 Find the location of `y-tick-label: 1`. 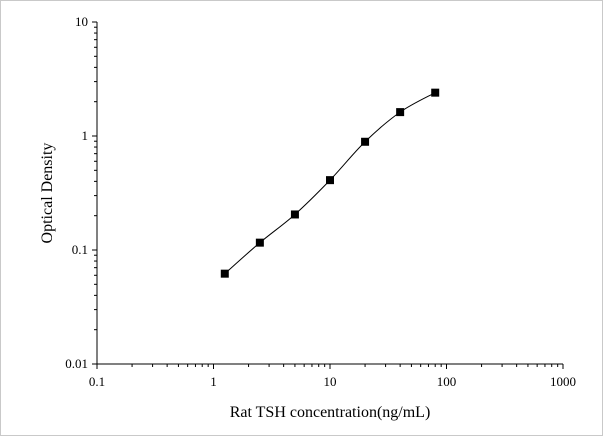

y-tick-label: 1 is located at coordinates (85, 135).